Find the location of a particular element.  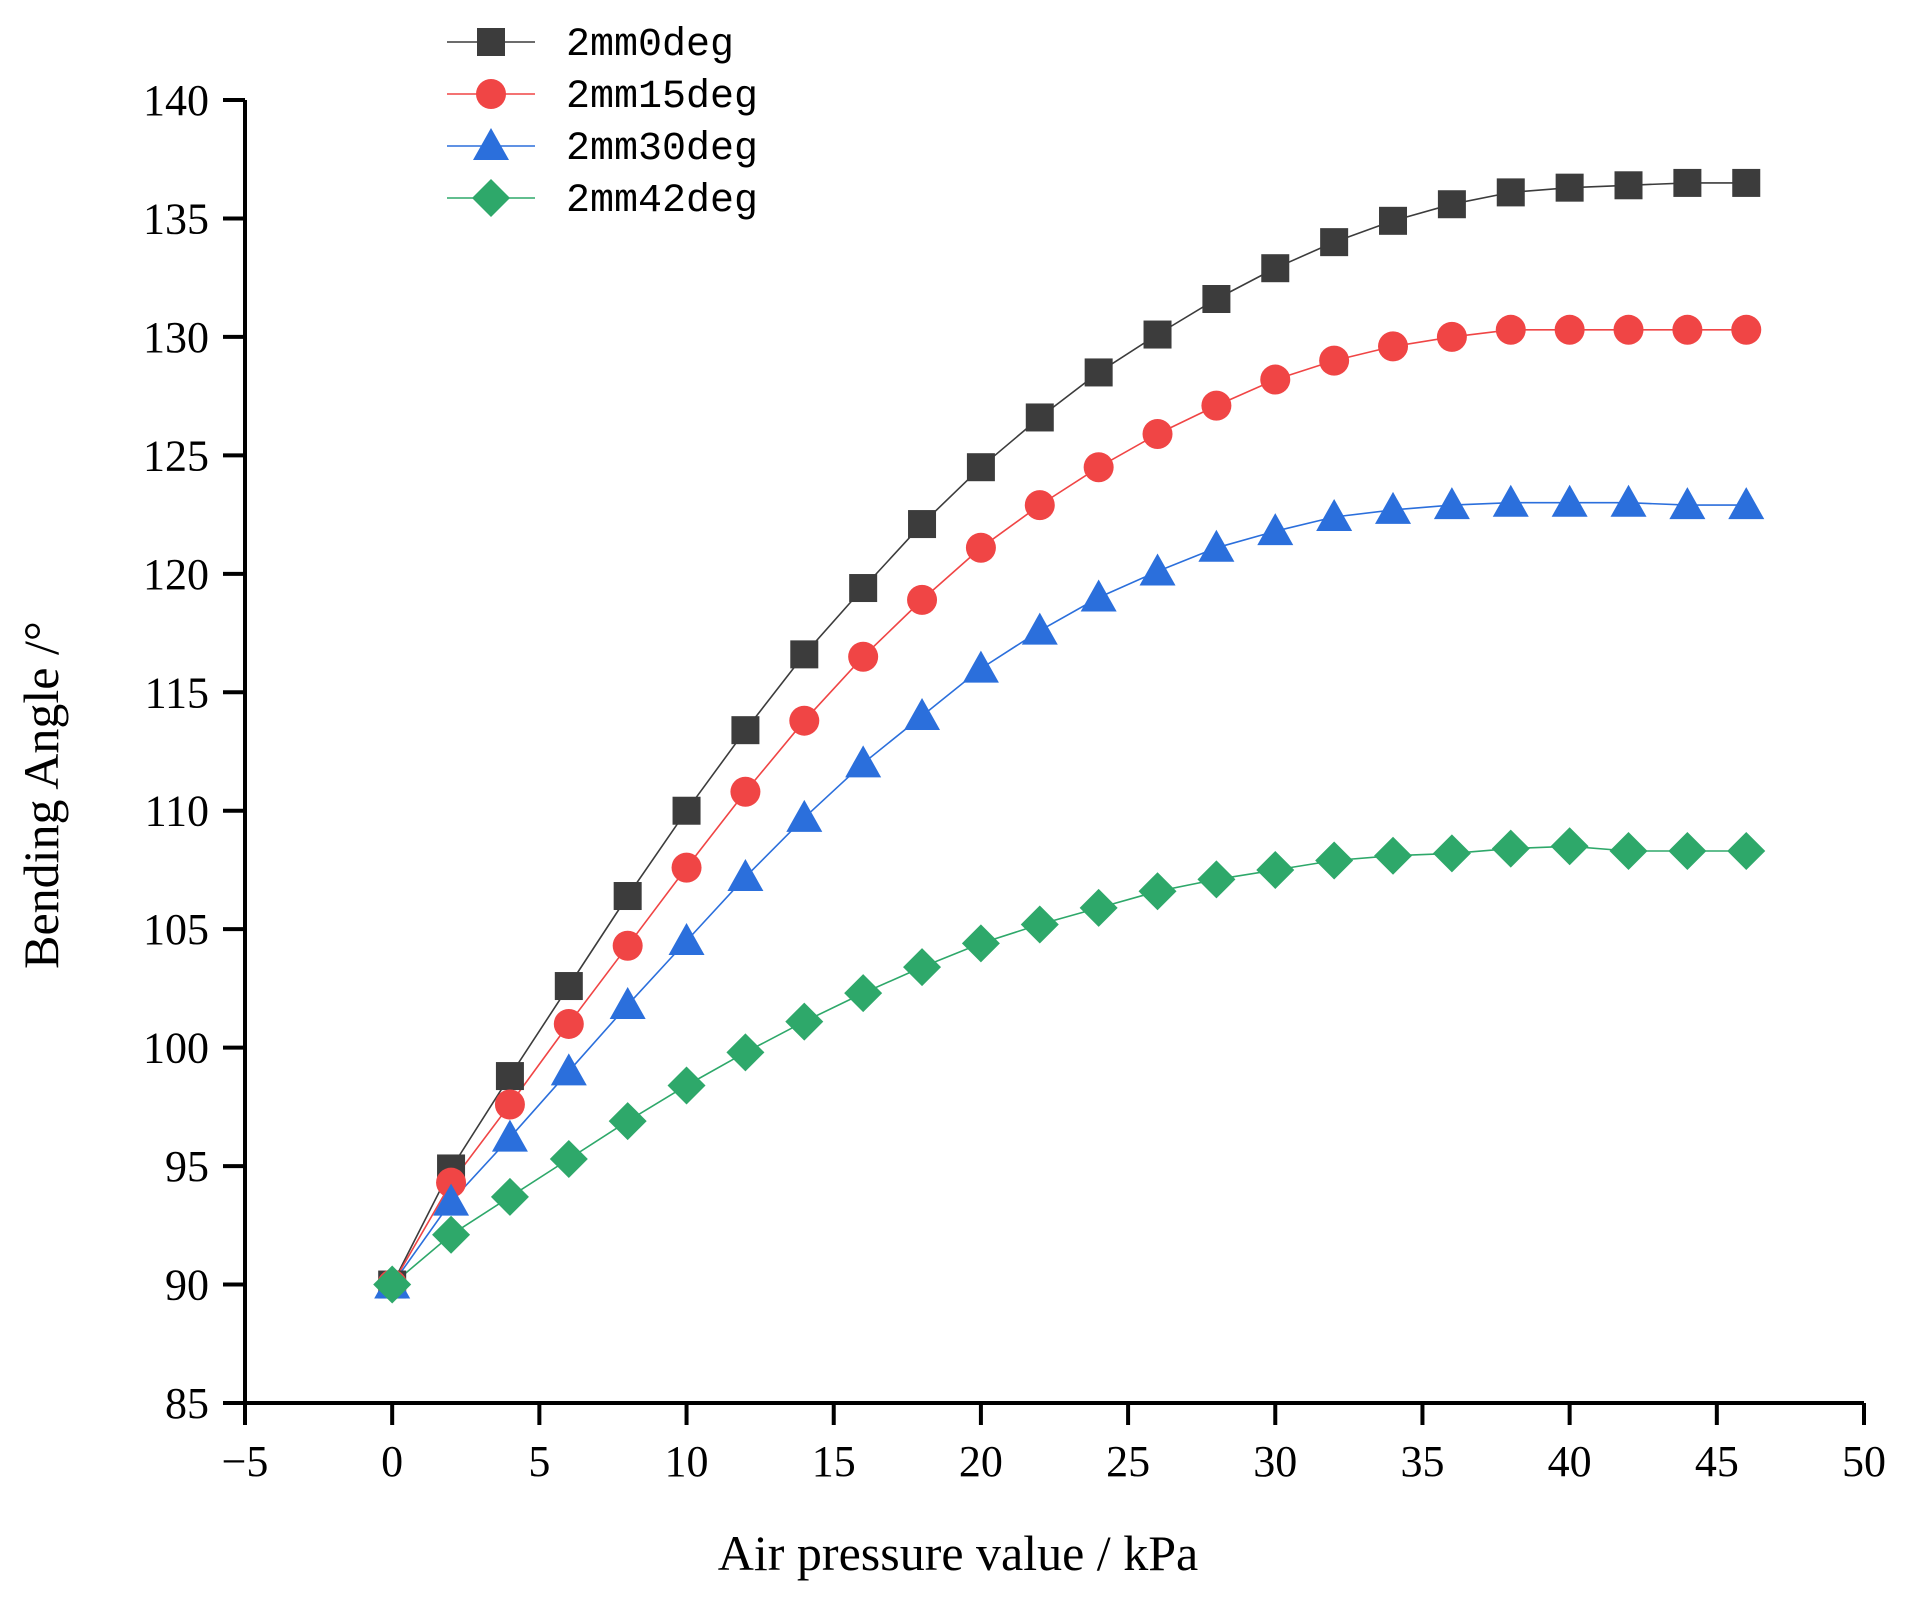

y-tick-label: 110 is located at coordinates (177, 811).